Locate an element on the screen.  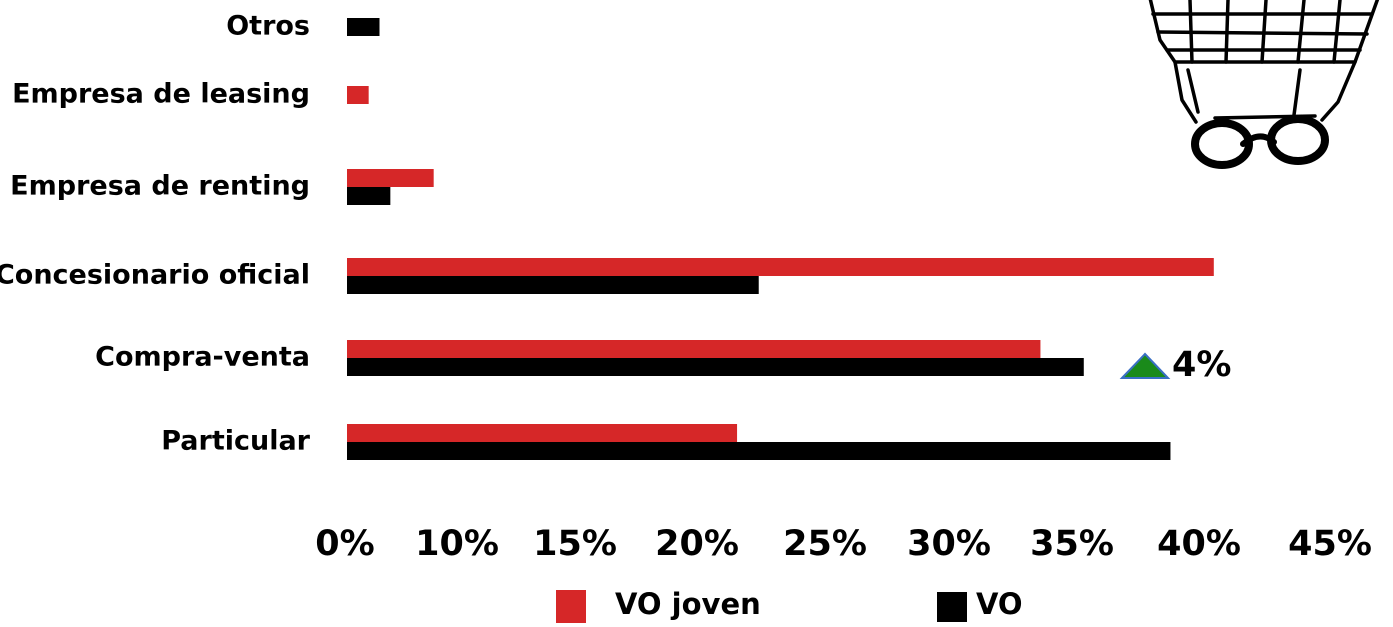
annotation: 4% is located at coordinates (1175, 365).